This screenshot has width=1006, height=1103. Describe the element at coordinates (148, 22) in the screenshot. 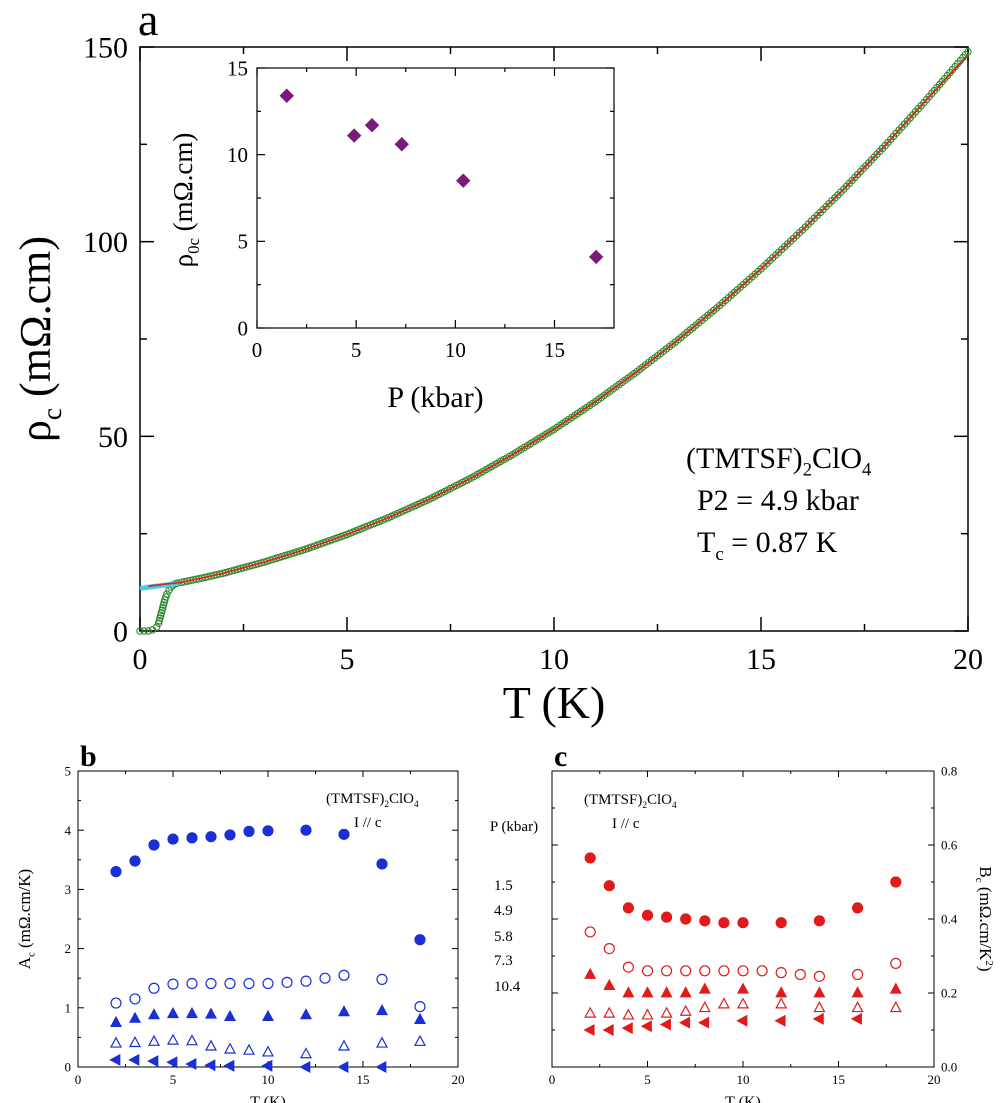

I see `panel-label: a` at that location.